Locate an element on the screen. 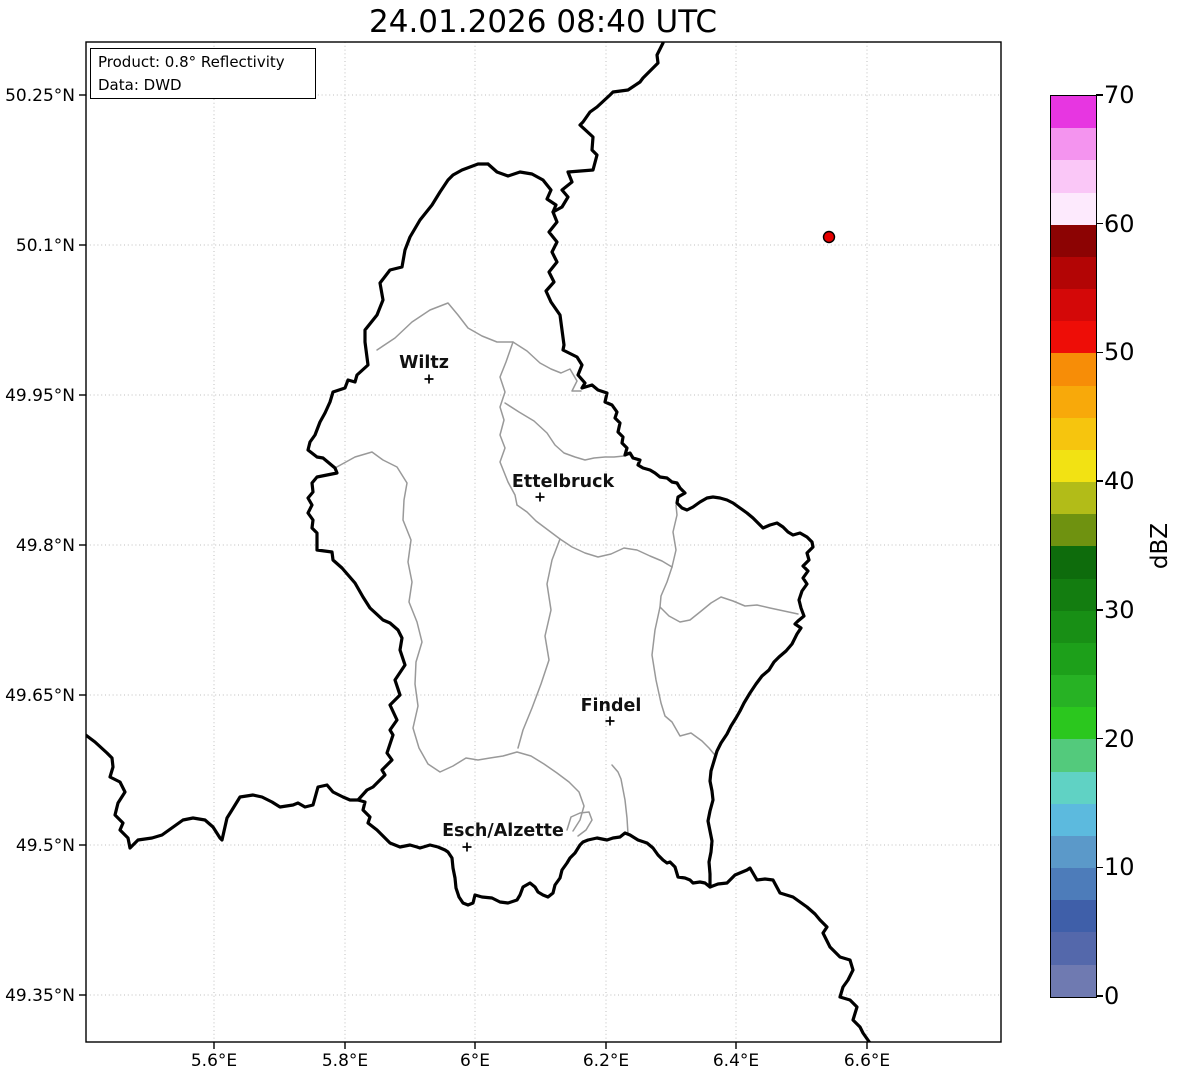  colorbar-tick-label: 70 is located at coordinates (1119, 95).